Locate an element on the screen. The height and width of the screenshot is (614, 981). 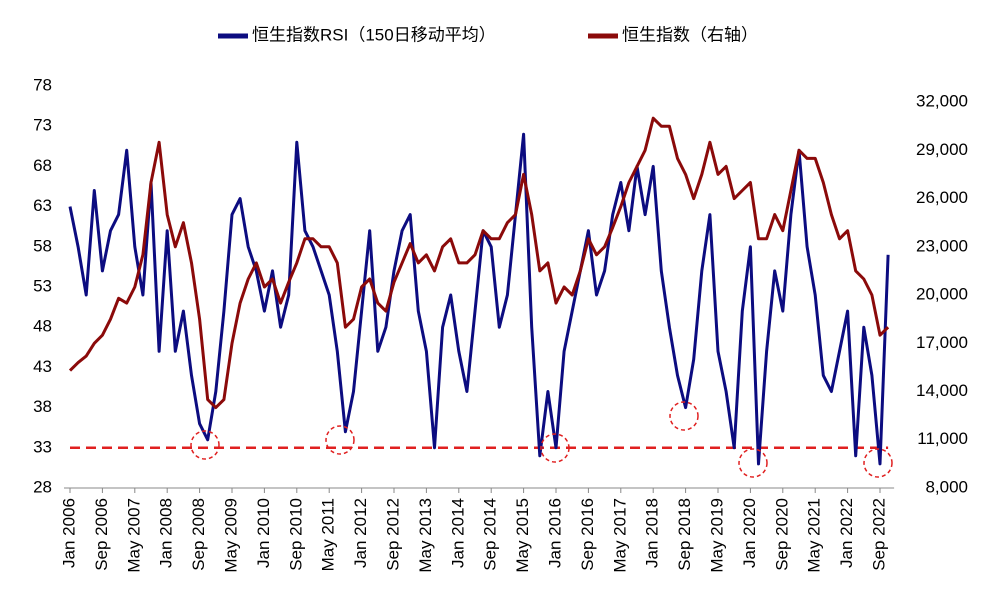
x-tick-label: Jan 2014 is located at coordinates (457, 533).